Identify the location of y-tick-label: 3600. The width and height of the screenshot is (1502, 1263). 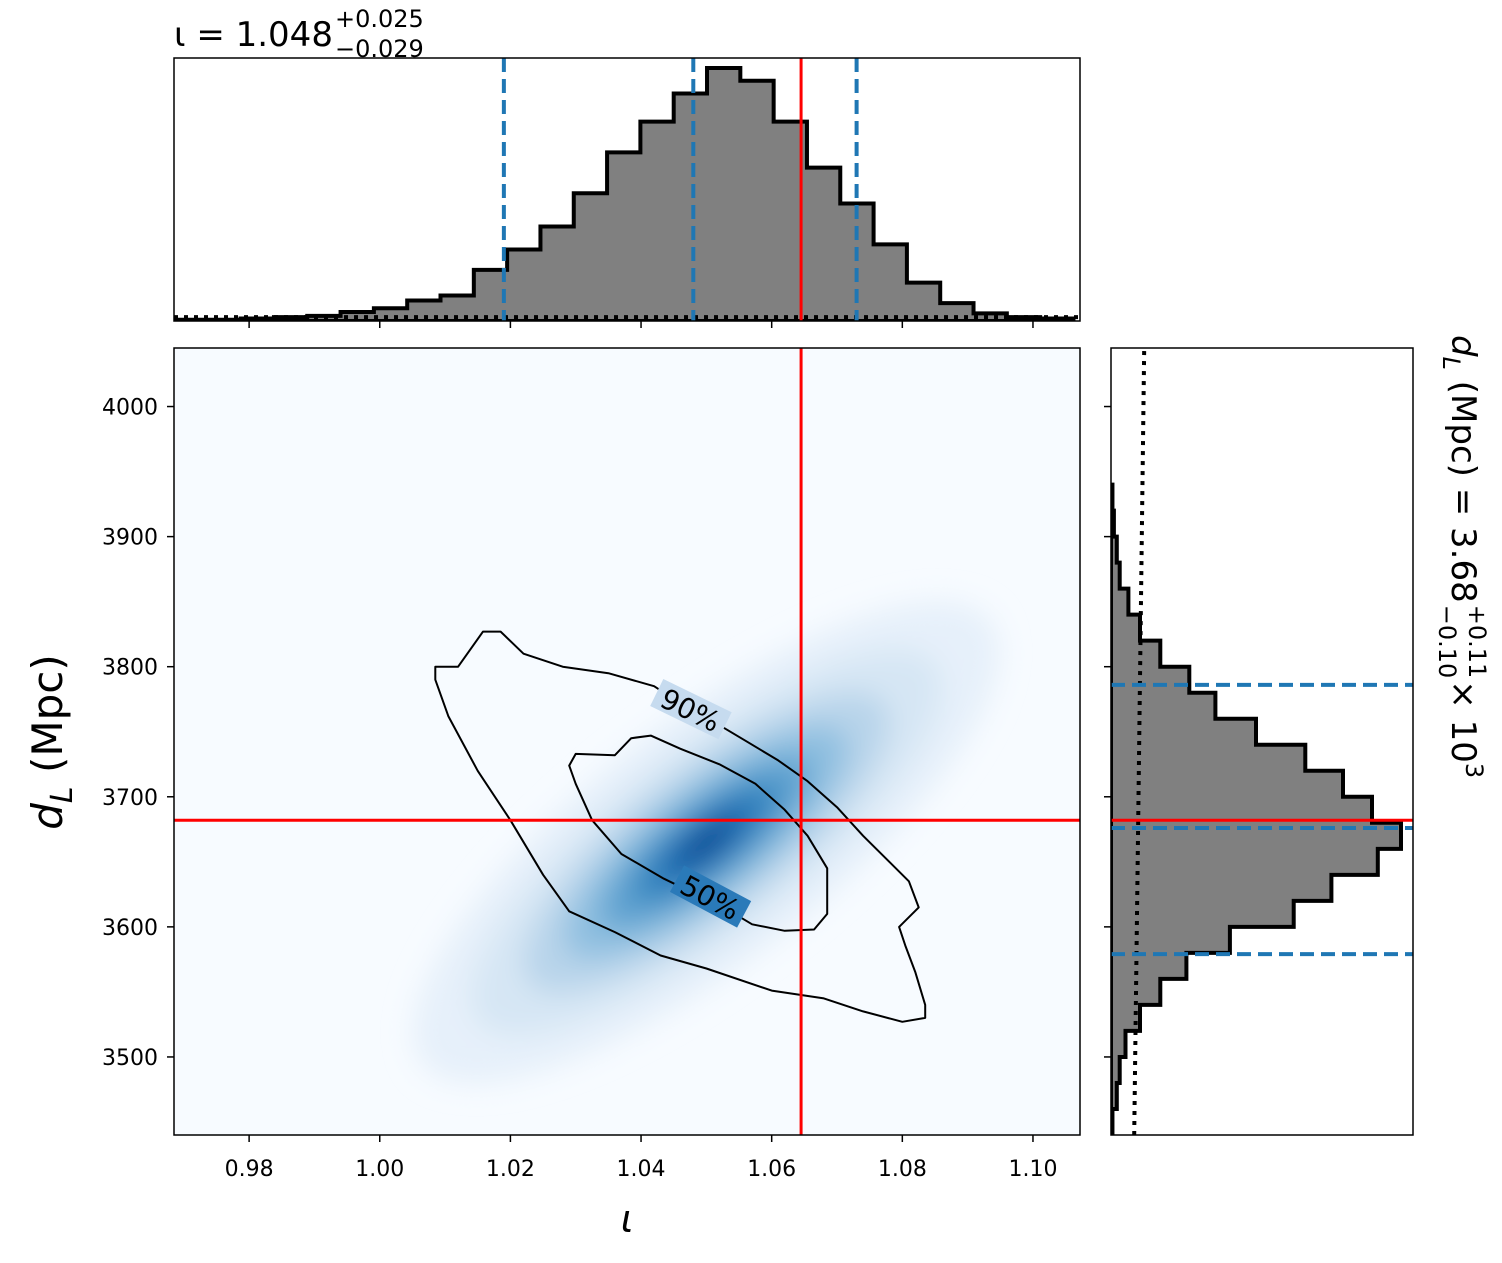
(130, 928).